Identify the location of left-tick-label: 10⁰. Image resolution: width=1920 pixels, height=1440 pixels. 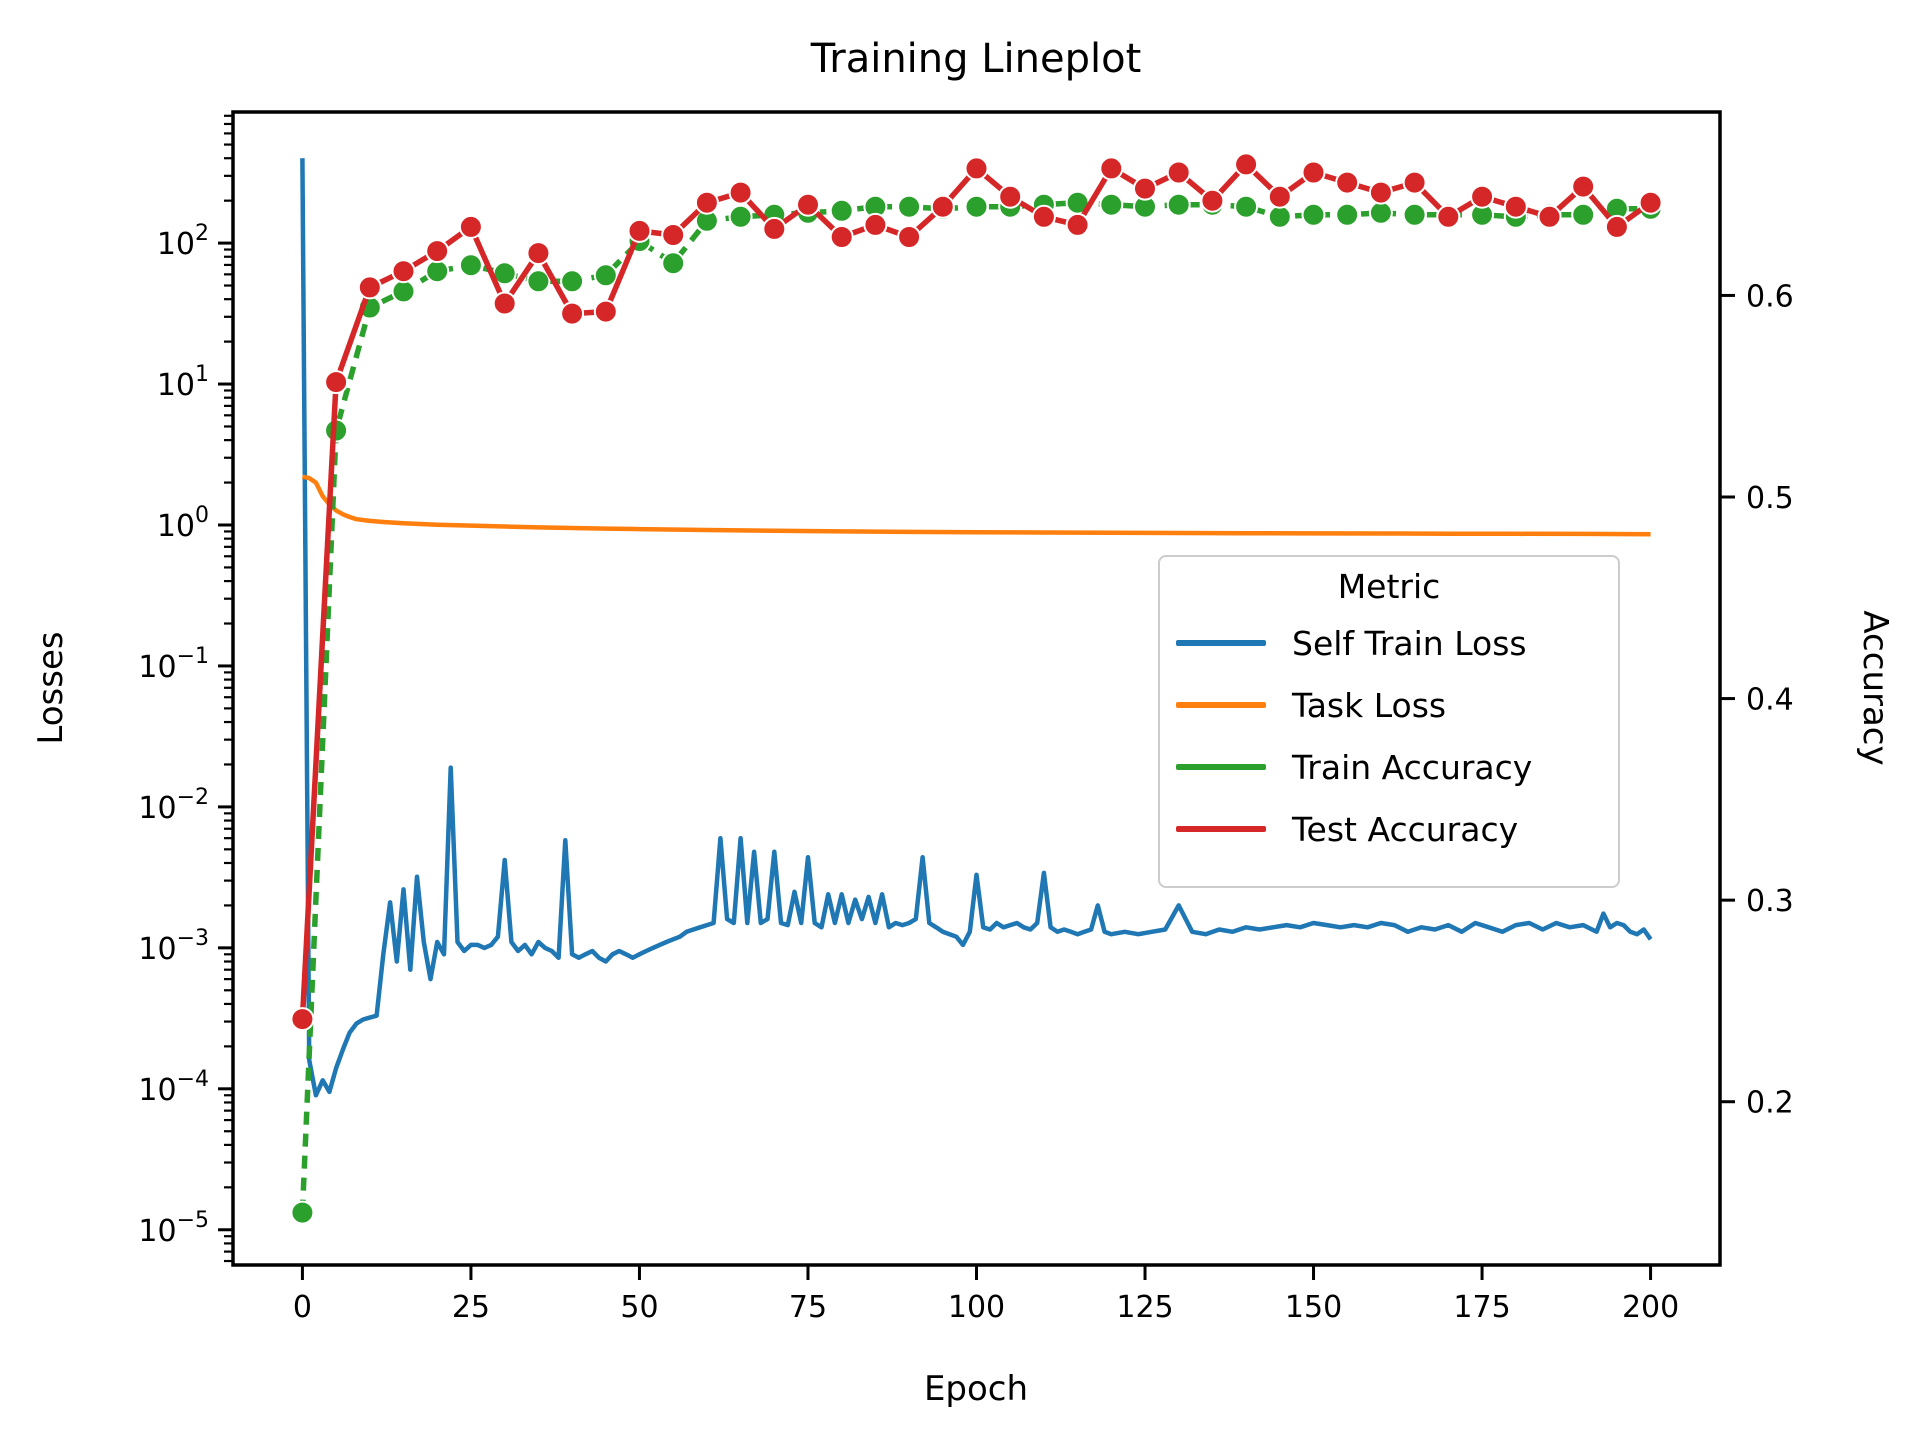
(183, 523).